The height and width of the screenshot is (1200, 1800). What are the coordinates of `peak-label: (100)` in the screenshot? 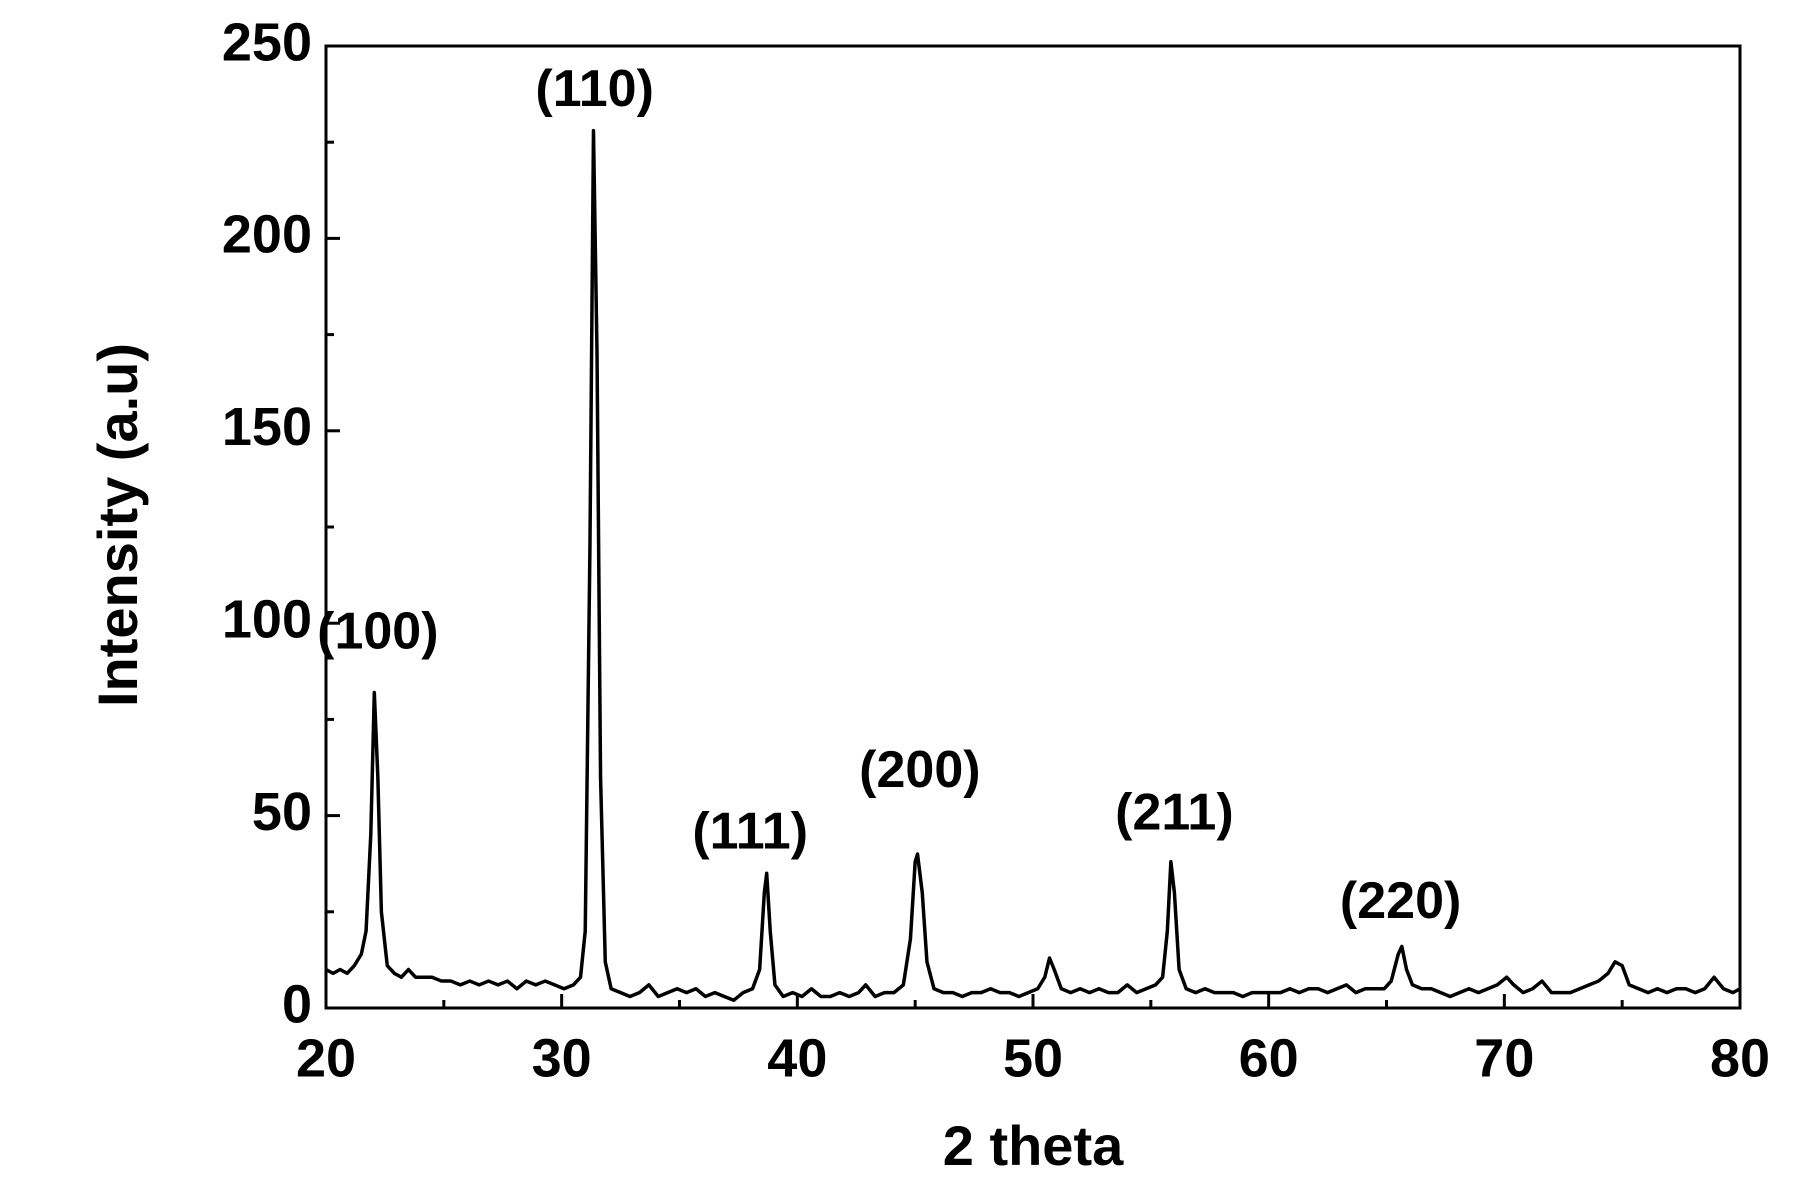 It's located at (377, 631).